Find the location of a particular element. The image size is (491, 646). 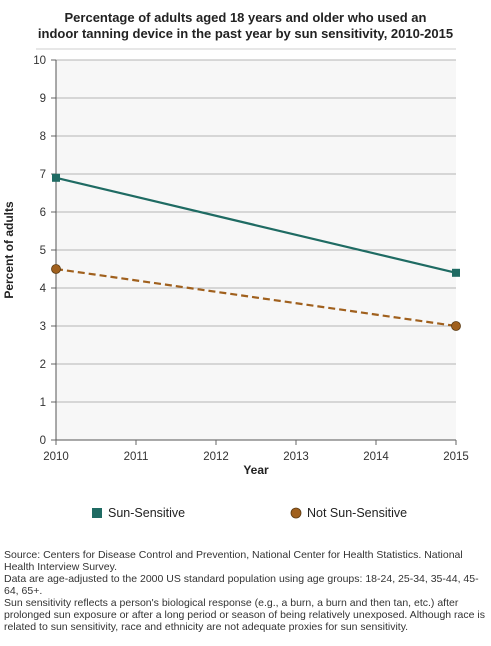

x-tick-label: 2011 is located at coordinates (136, 457).